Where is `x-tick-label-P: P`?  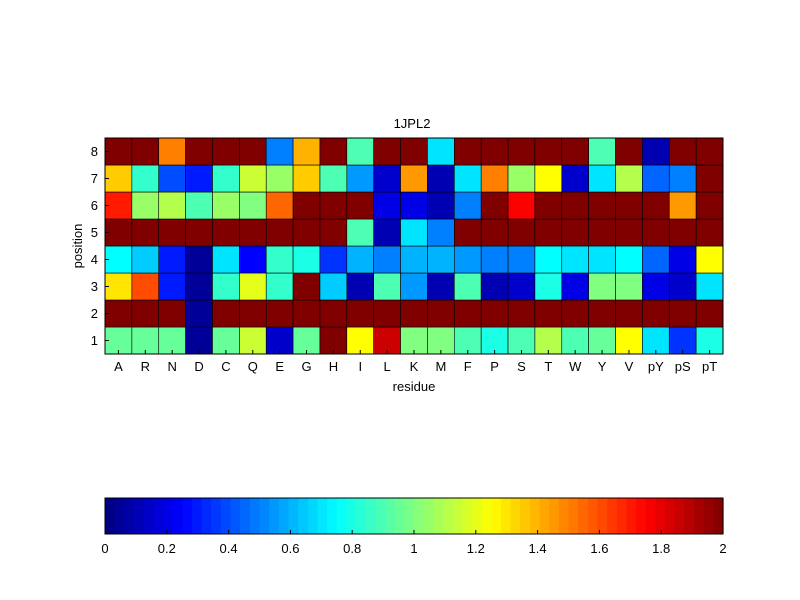
x-tick-label-P: P is located at coordinates (494, 366).